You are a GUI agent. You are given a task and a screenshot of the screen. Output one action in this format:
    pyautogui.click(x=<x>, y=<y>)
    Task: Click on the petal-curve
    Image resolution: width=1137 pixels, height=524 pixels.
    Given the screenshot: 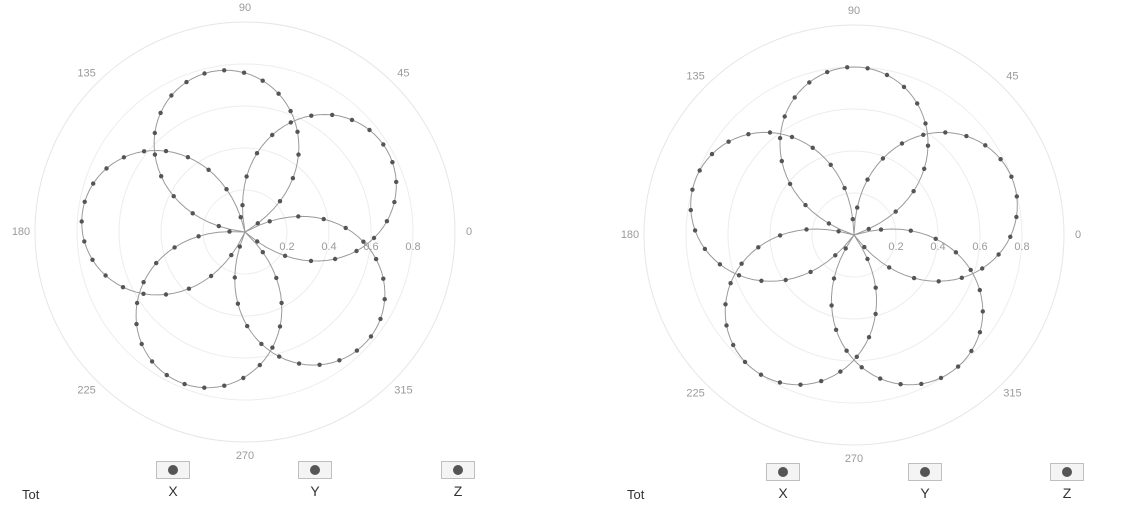 What is the action you would take?
    pyautogui.click(x=310, y=290)
    